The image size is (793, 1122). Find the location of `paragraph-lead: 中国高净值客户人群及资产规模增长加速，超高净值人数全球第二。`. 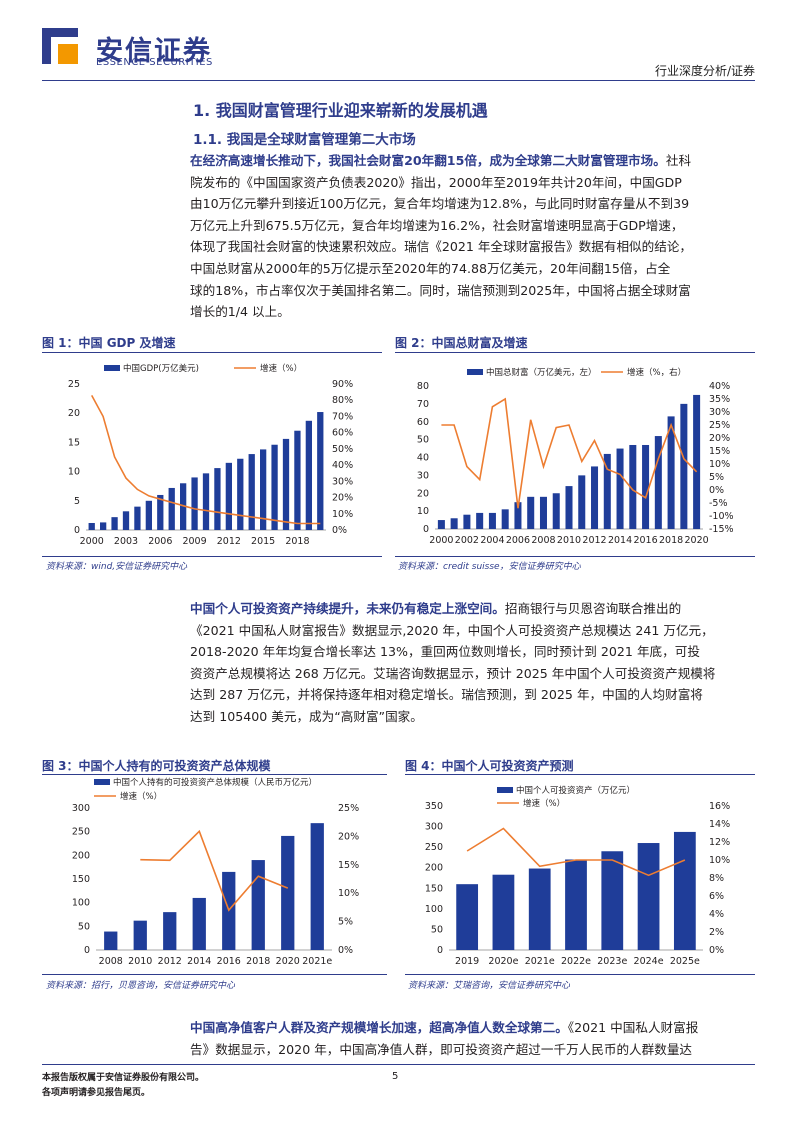

paragraph-lead: 中国高净值客户人群及资产规模增长加速，超高净值人数全球第二。 is located at coordinates (379, 1027).